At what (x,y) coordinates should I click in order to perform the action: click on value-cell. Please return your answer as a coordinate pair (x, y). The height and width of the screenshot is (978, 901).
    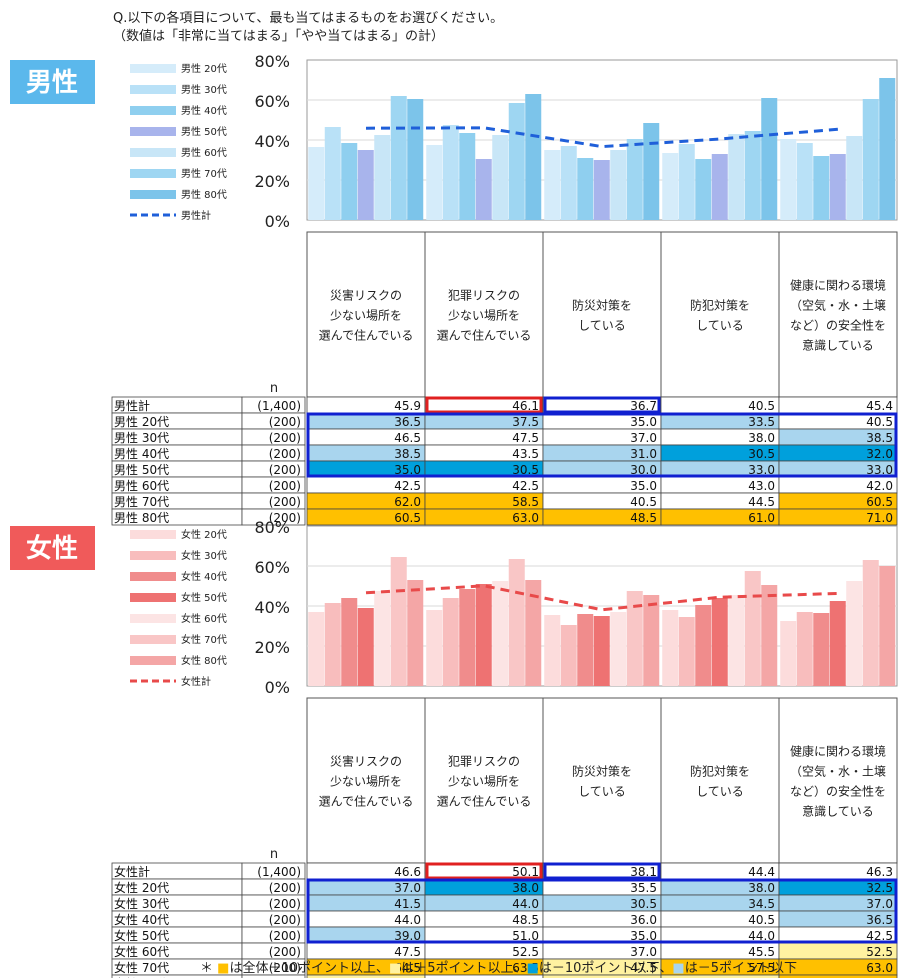
    Looking at the image, I should click on (838, 976).